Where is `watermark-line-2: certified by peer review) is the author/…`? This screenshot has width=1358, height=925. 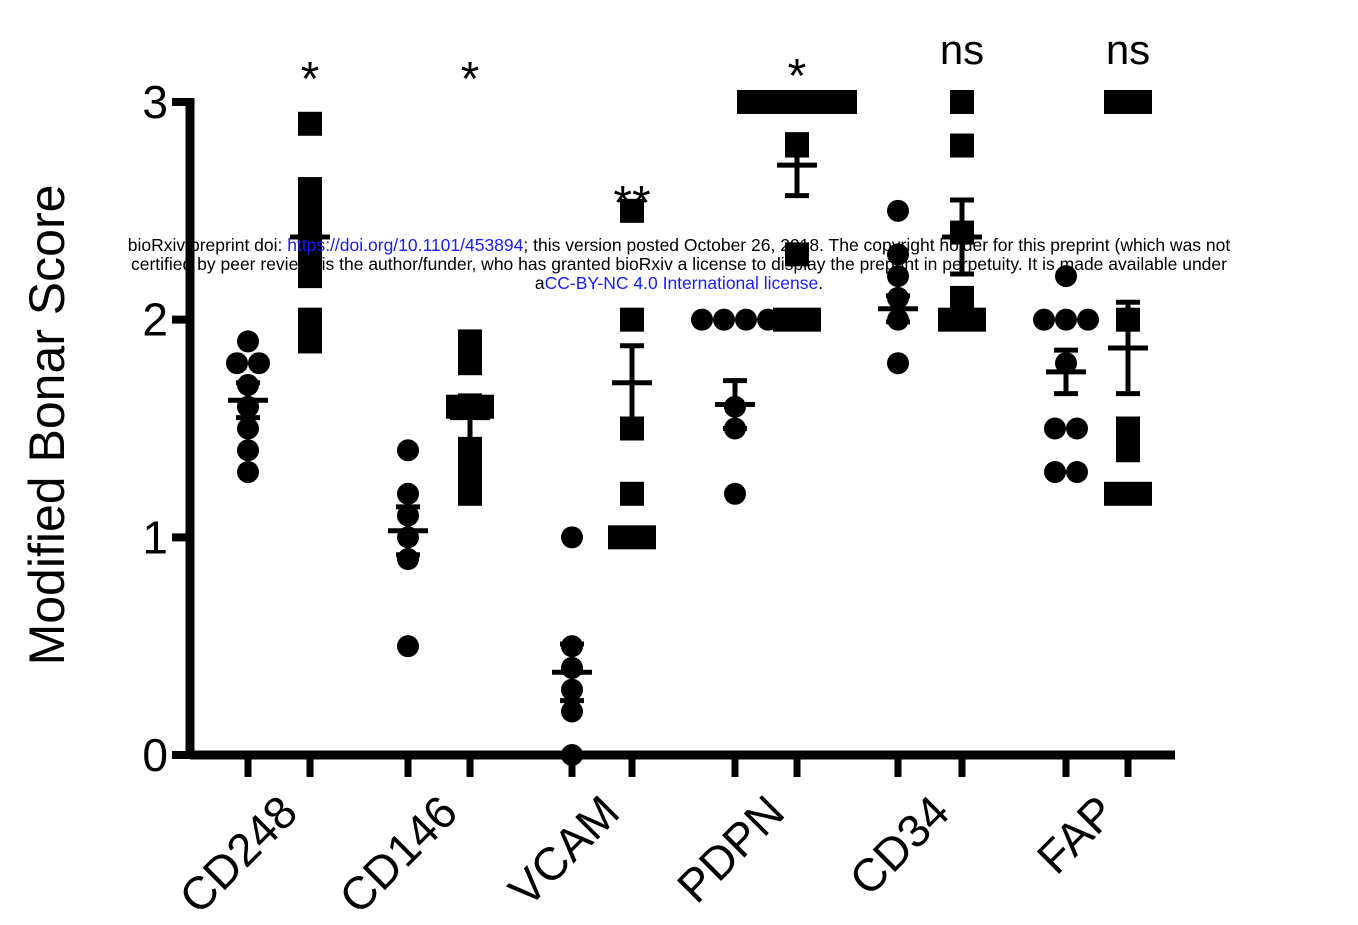 watermark-line-2: certified by peer review) is the author/… is located at coordinates (679, 264).